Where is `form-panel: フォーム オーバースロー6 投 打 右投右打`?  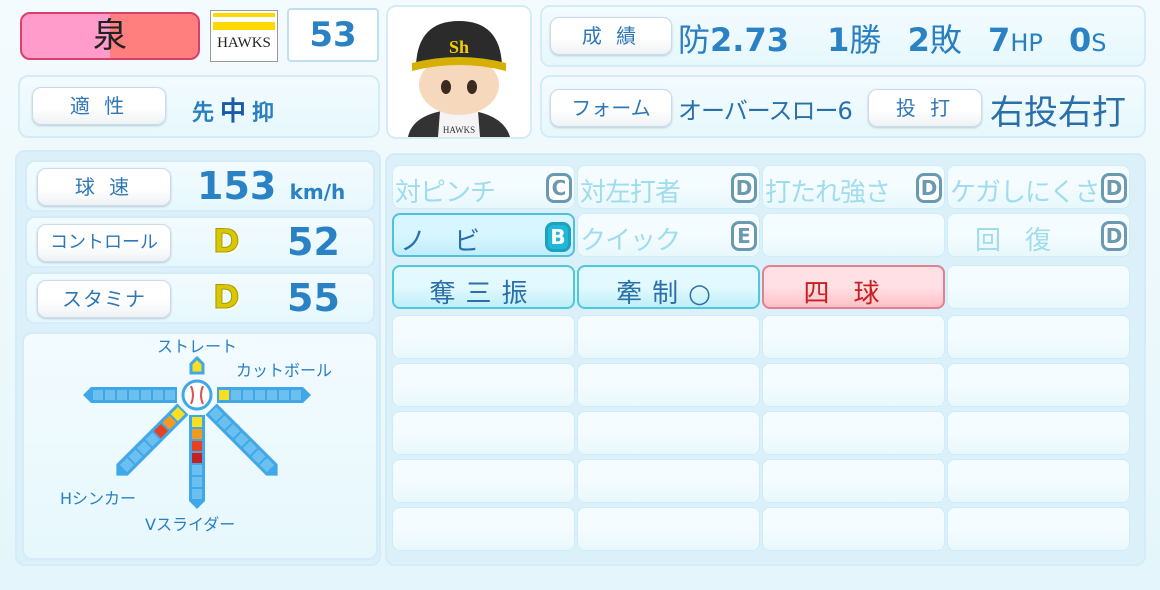
form-panel: フォーム オーバースロー6 投 打 右投右打 is located at coordinates (843, 106).